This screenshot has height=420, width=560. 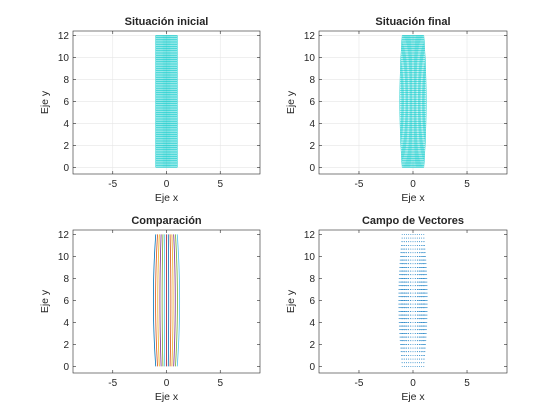 I want to click on chart-title: Comparación, so click(x=166, y=221).